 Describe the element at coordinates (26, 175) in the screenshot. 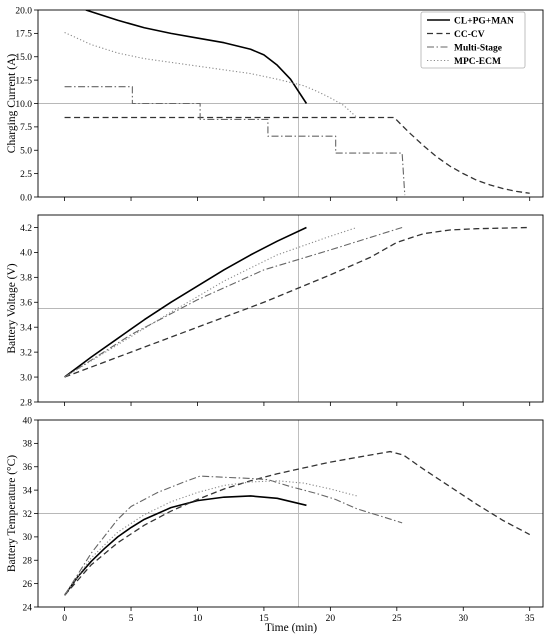

I see `y-tick-label-current-1: 2.5` at that location.